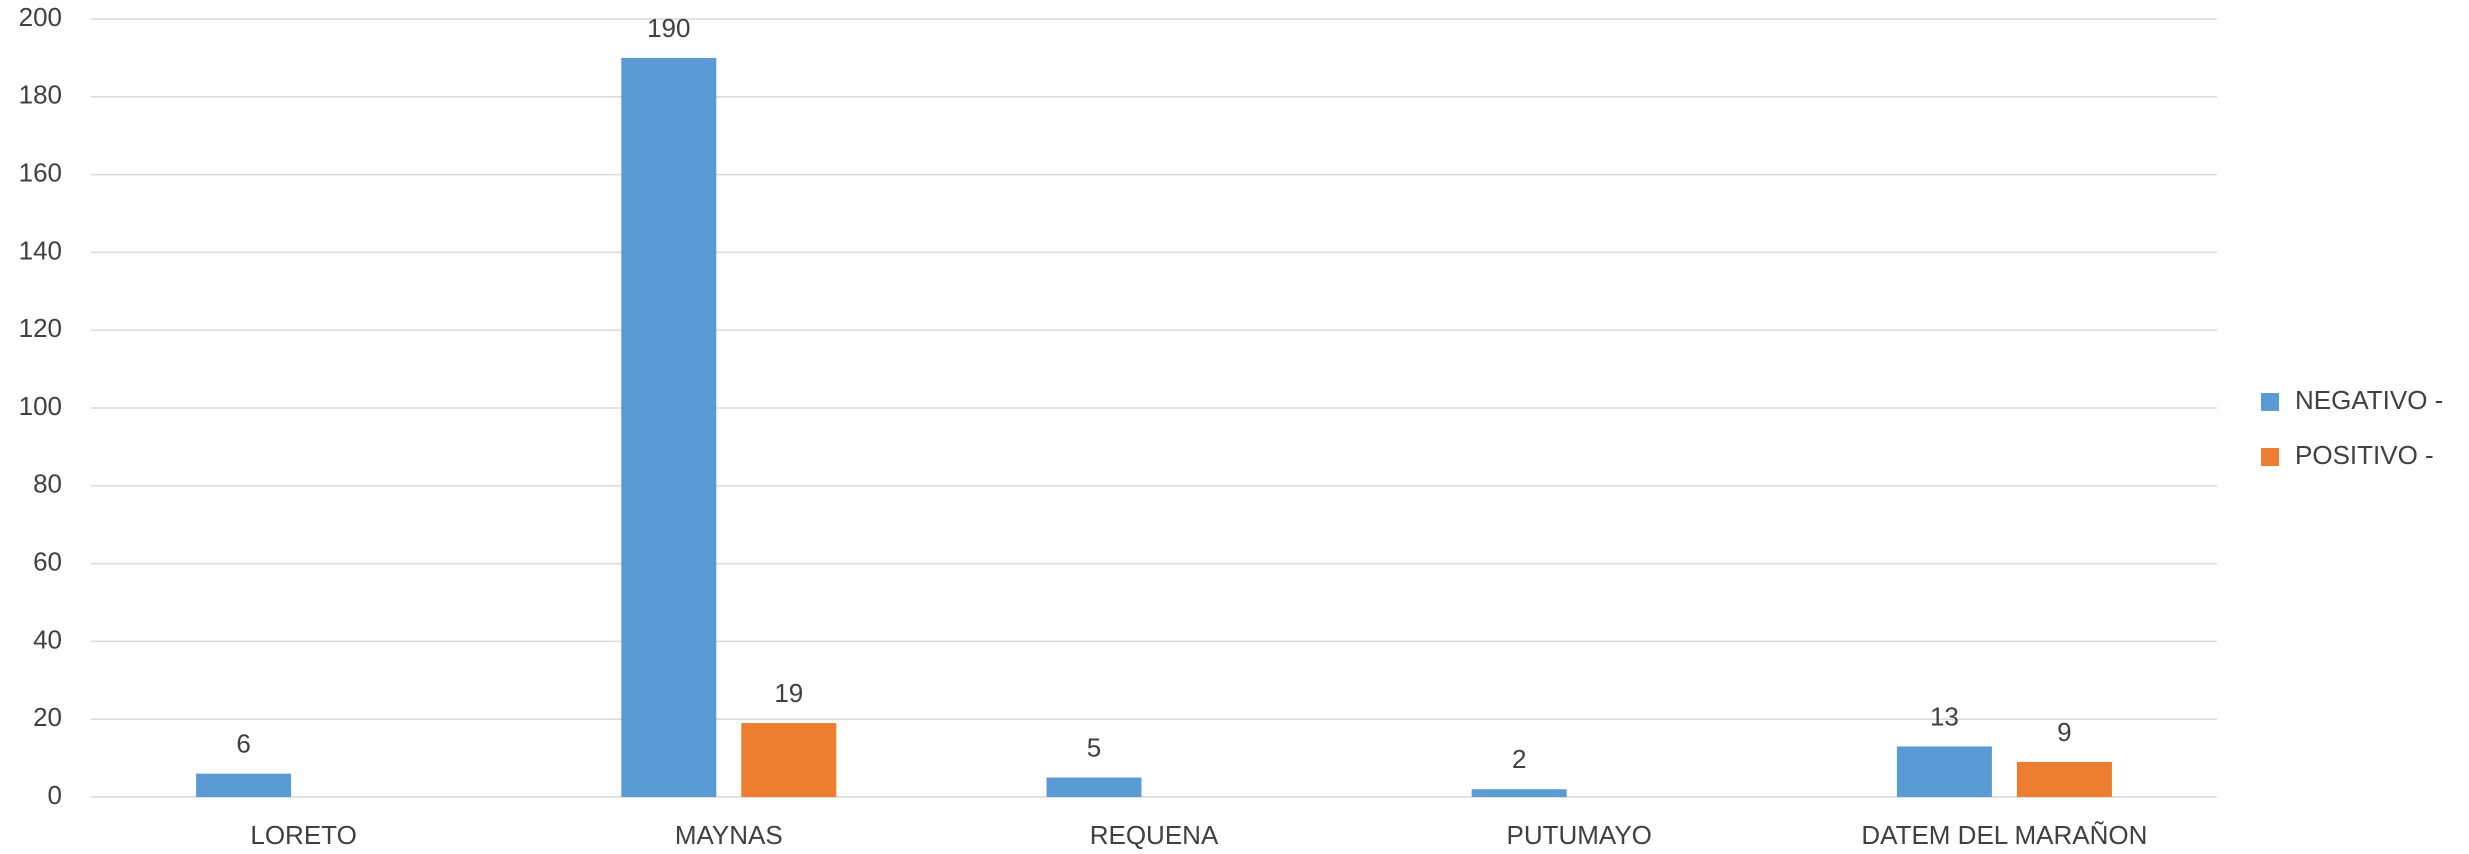 Image resolution: width=2469 pixels, height=854 pixels. What do you see at coordinates (2004, 835) in the screenshot?
I see `x-tick-label: DATEM DEL MARAÑON` at bounding box center [2004, 835].